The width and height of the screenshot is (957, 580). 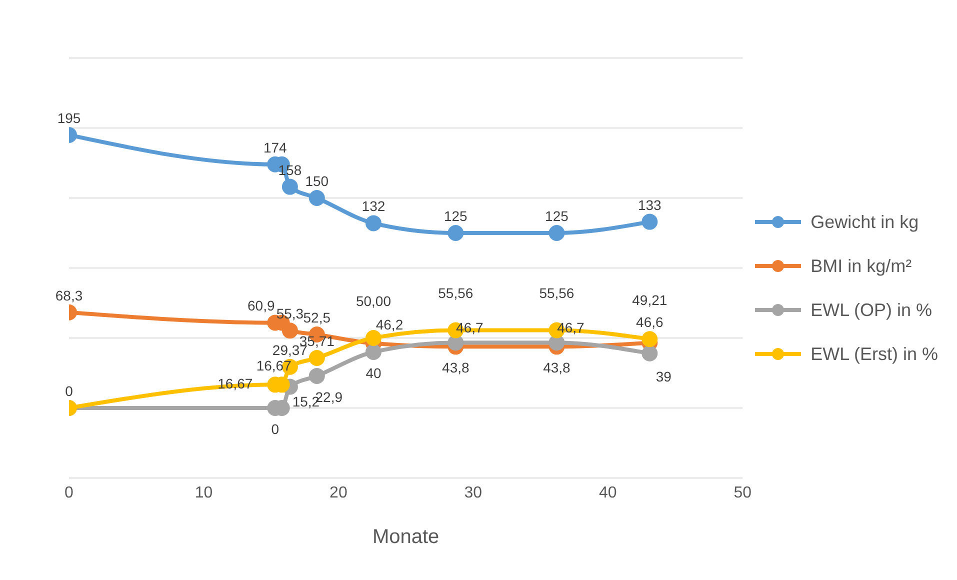 What do you see at coordinates (69, 295) in the screenshot?
I see `data-label: 68,3` at bounding box center [69, 295].